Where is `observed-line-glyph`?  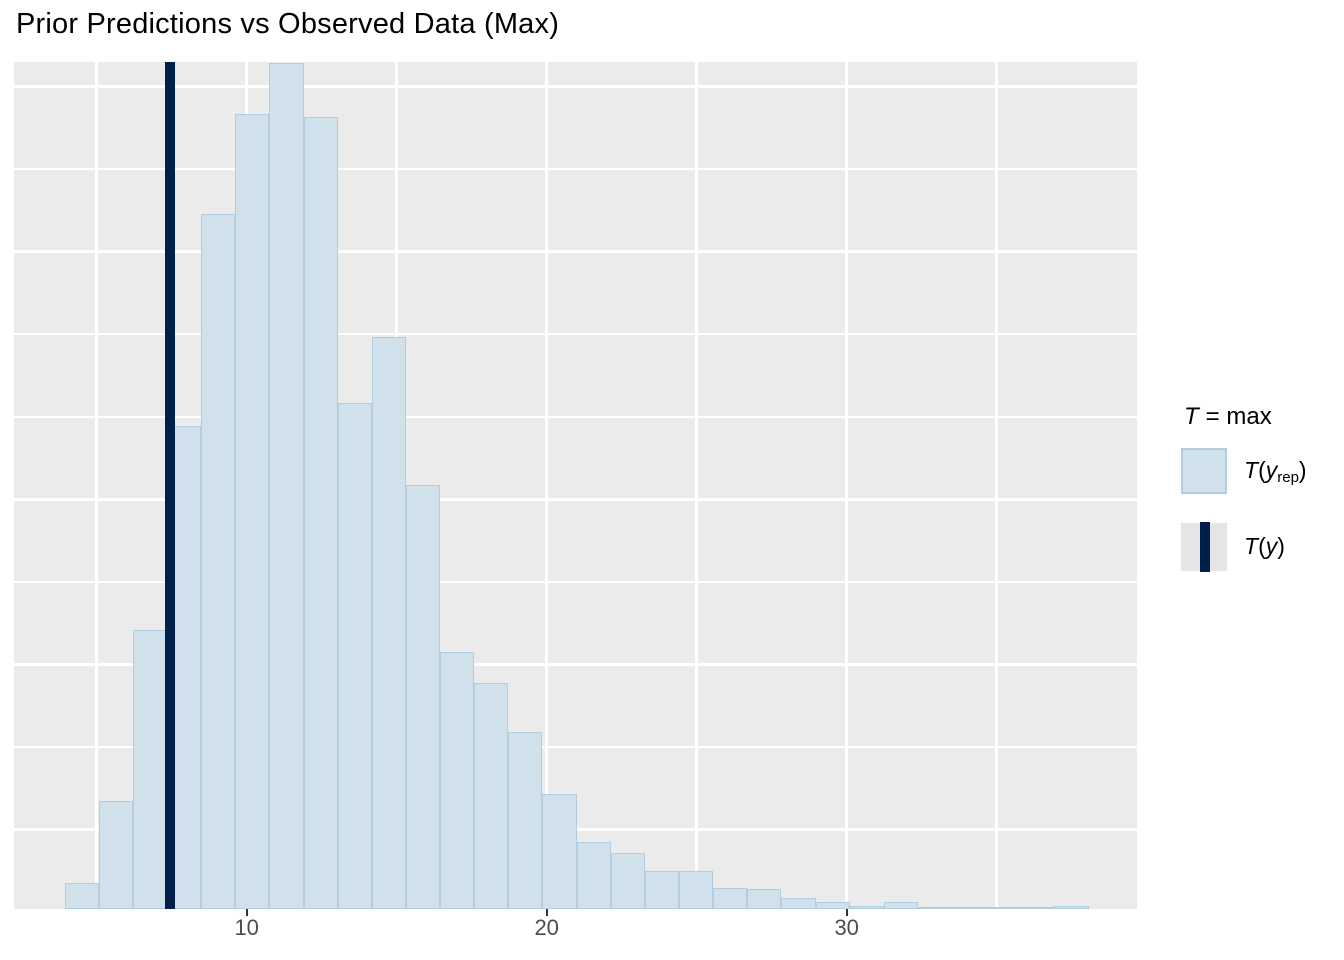 observed-line-glyph is located at coordinates (1205, 547).